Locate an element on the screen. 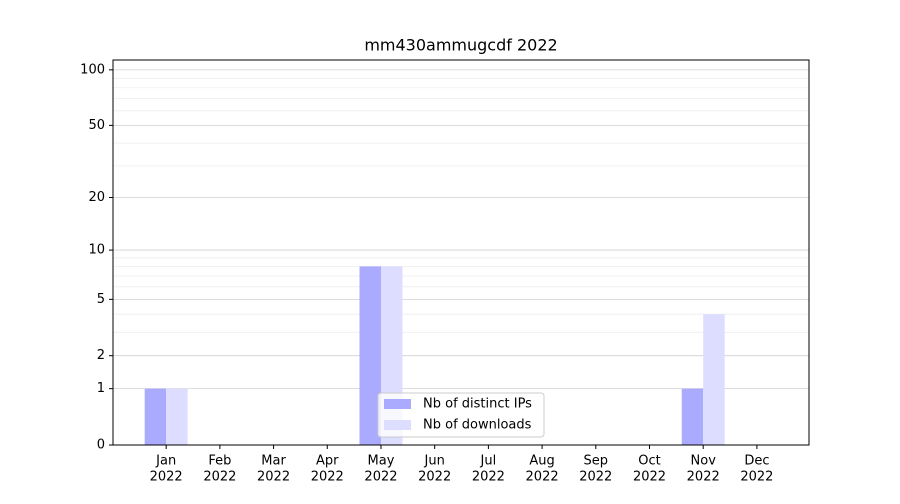 The width and height of the screenshot is (900, 504). y-tick-label: 1 is located at coordinates (101, 388).